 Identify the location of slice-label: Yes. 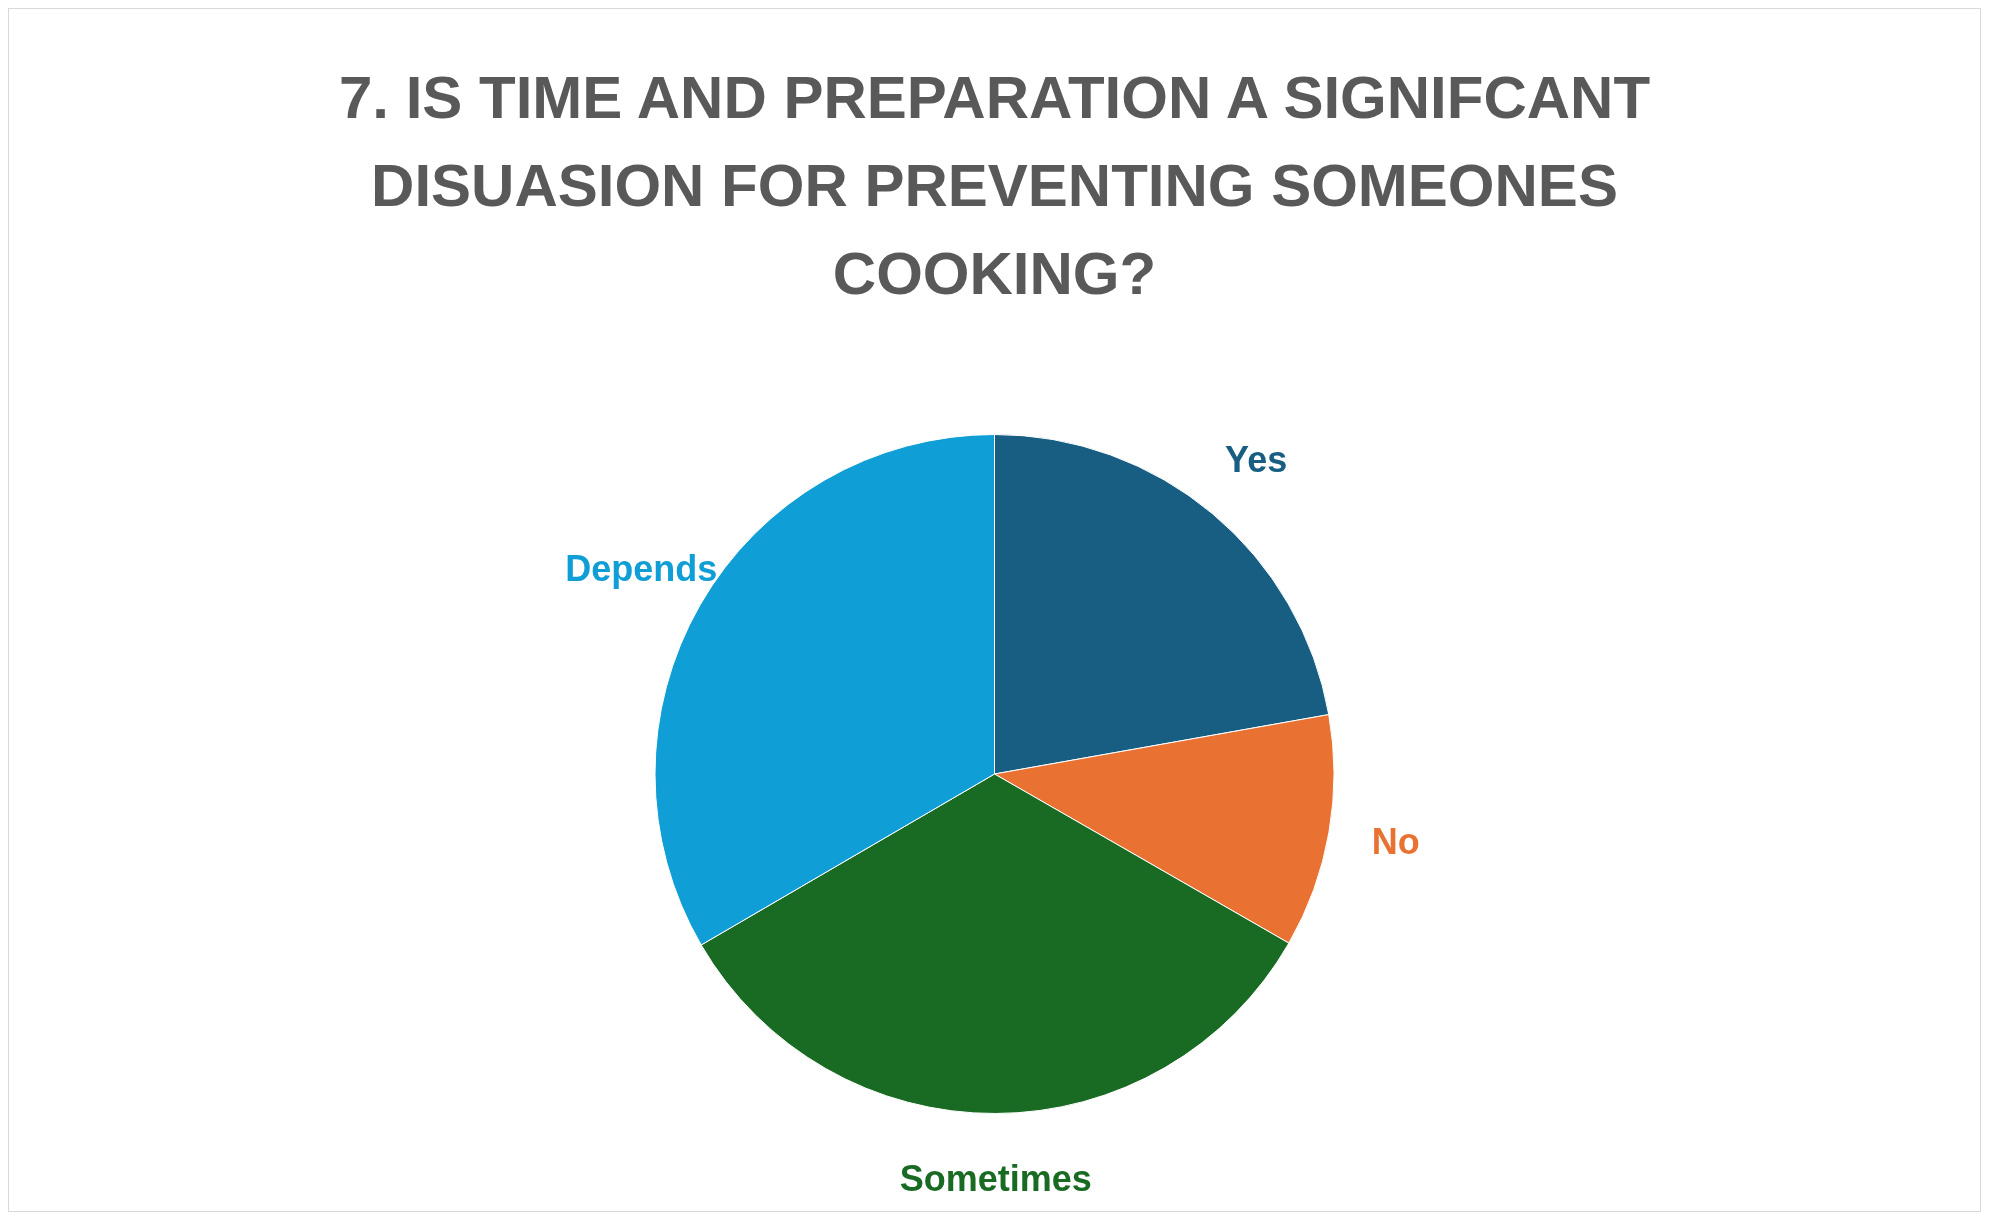
(1256, 459).